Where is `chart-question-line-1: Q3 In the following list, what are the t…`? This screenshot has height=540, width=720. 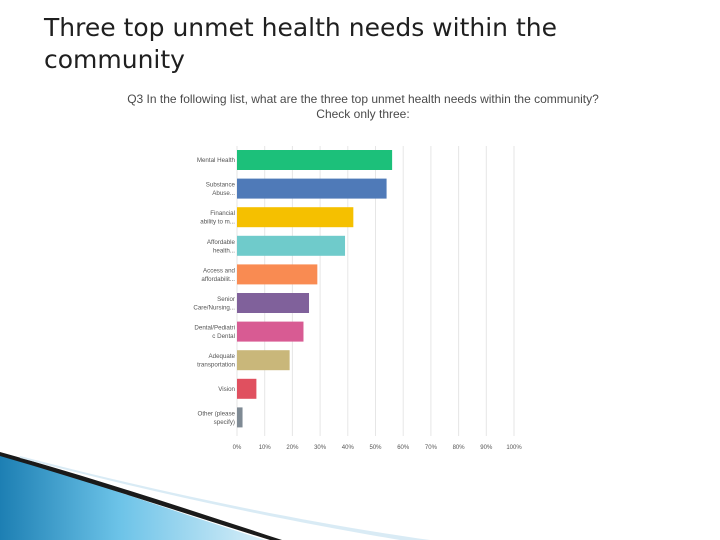 chart-question-line-1: Q3 In the following list, what are the t… is located at coordinates (363, 99).